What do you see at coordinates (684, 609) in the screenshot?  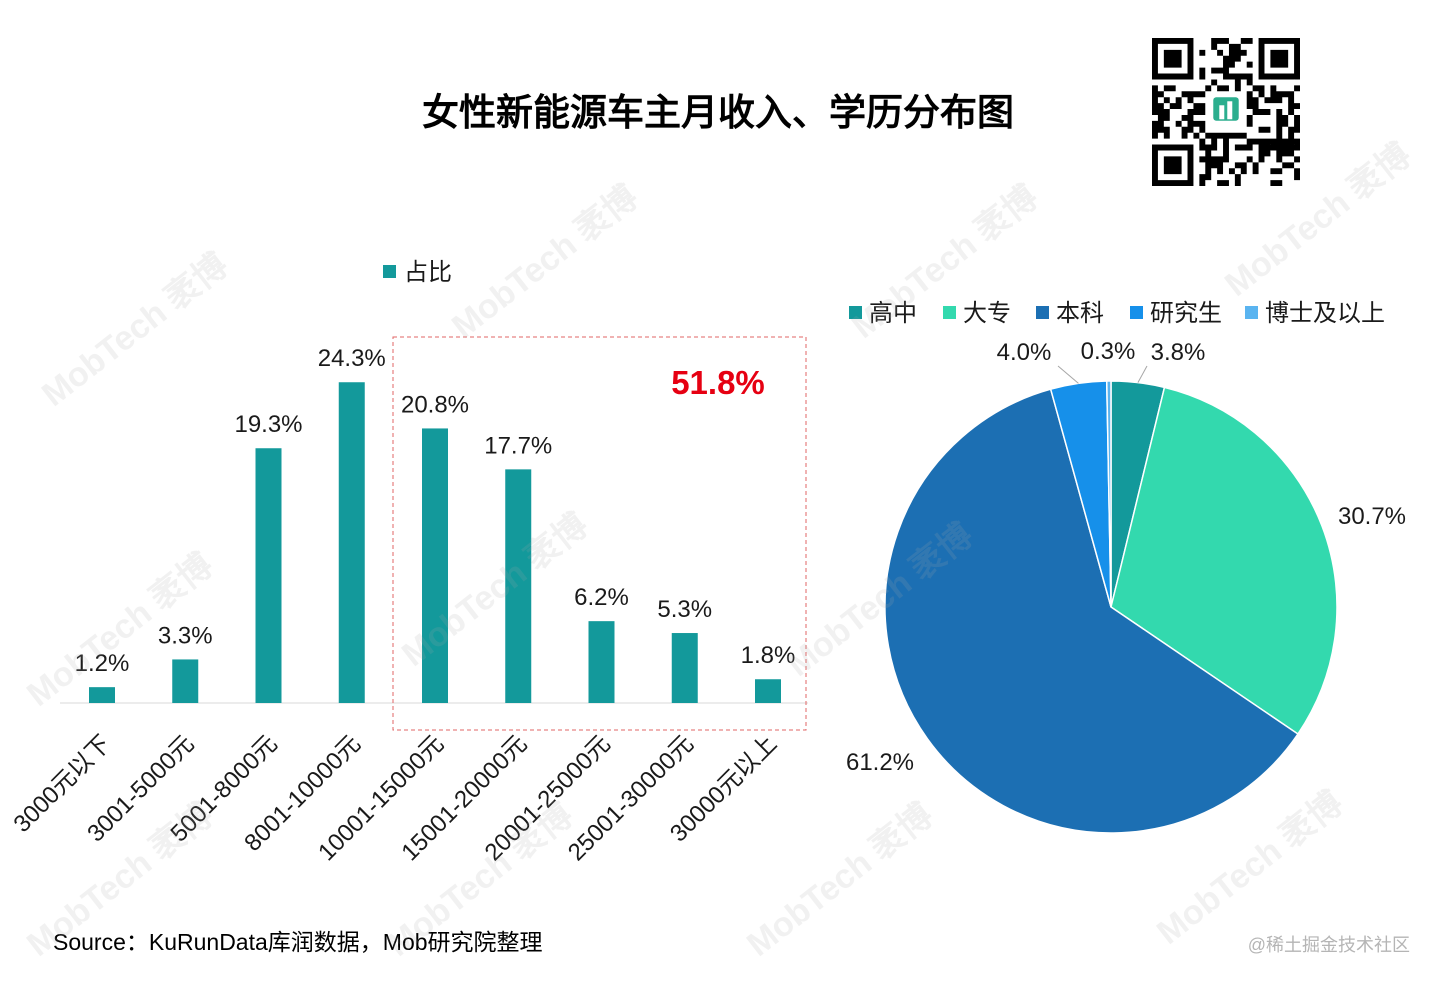 I see `bar-value-label: 5.3%` at bounding box center [684, 609].